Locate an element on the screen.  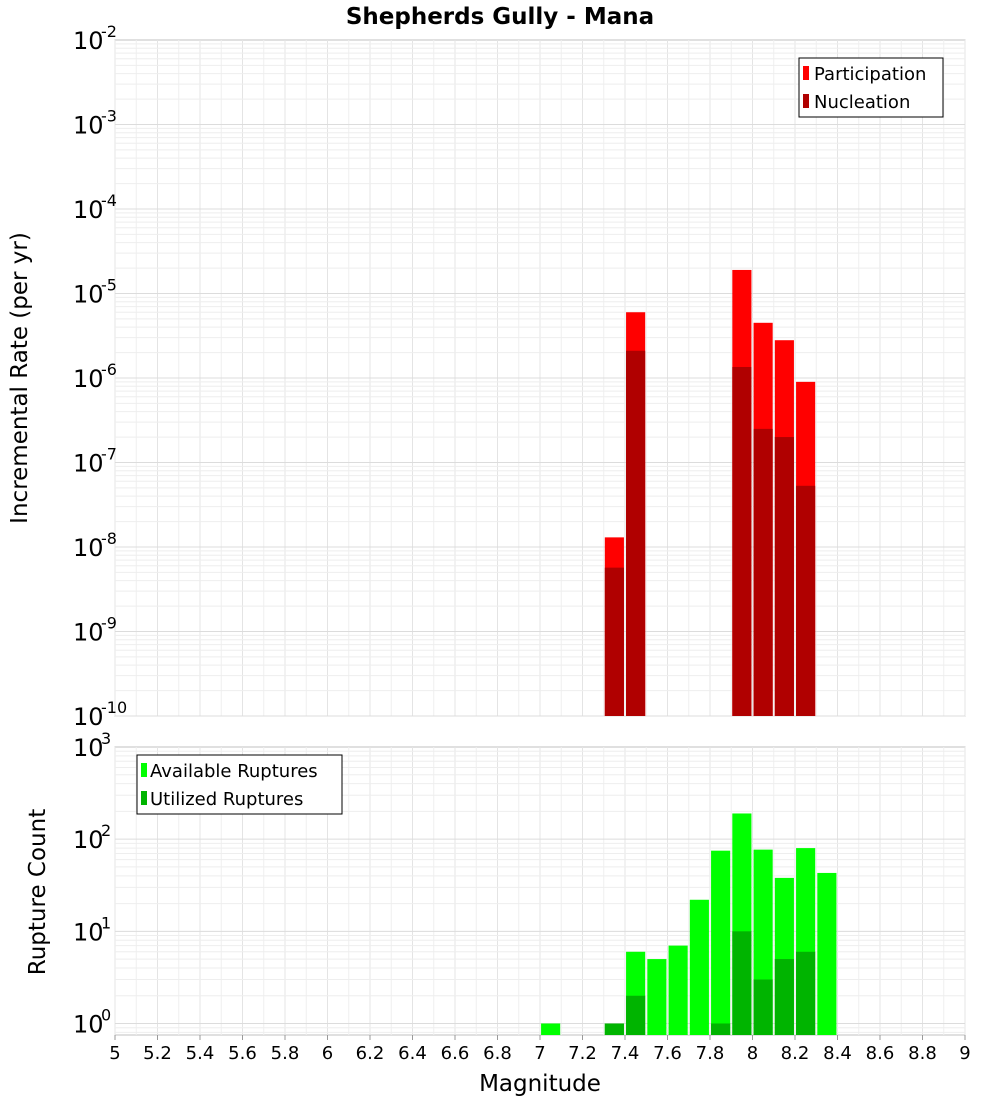
chart-title: Shepherds Gully - Mana is located at coordinates (500, 17).